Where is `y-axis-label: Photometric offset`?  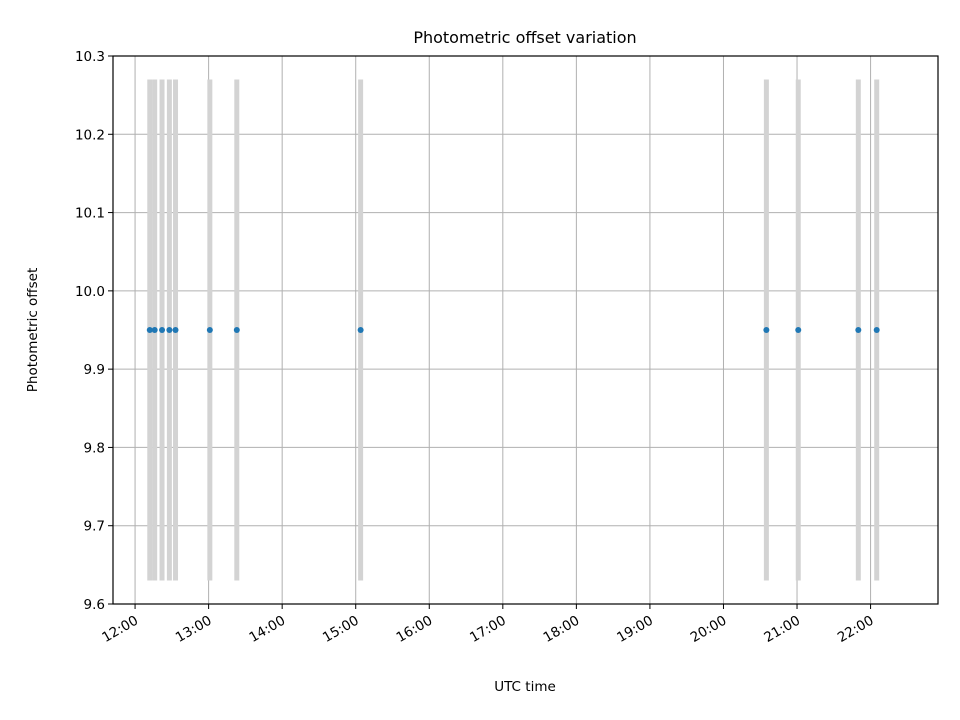 y-axis-label: Photometric offset is located at coordinates (33, 330).